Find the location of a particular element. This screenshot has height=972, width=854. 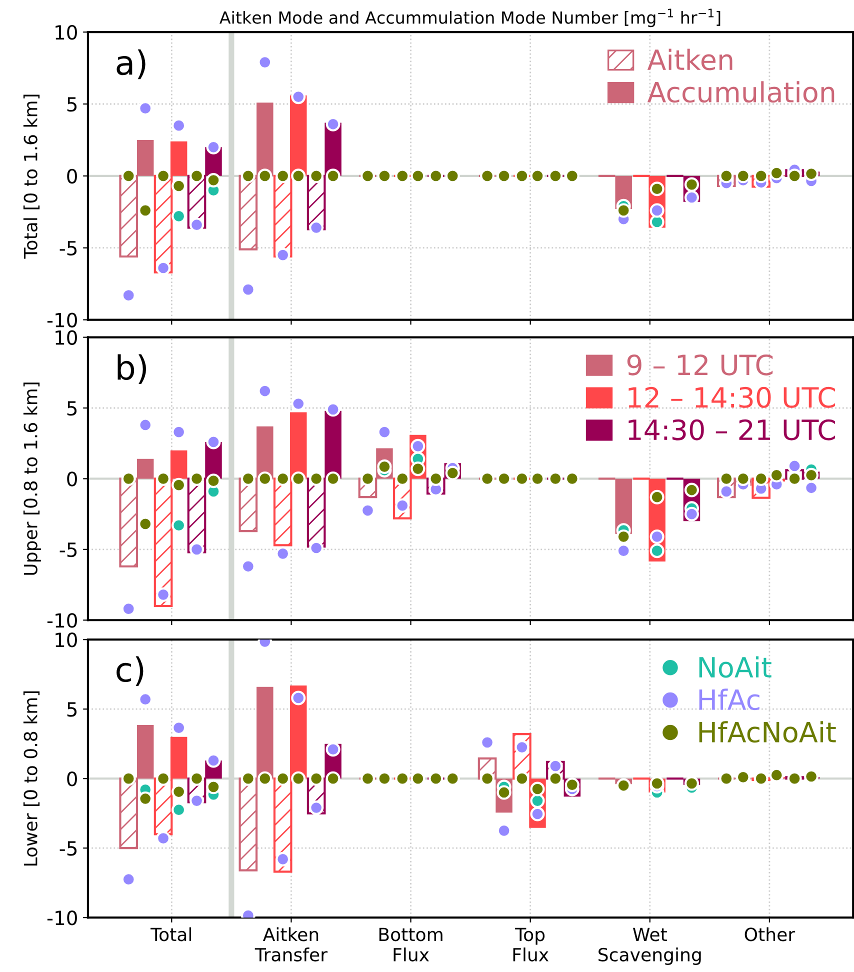

y-axis-title: Lower [0 to 0.8 km] is located at coordinates (31, 778).